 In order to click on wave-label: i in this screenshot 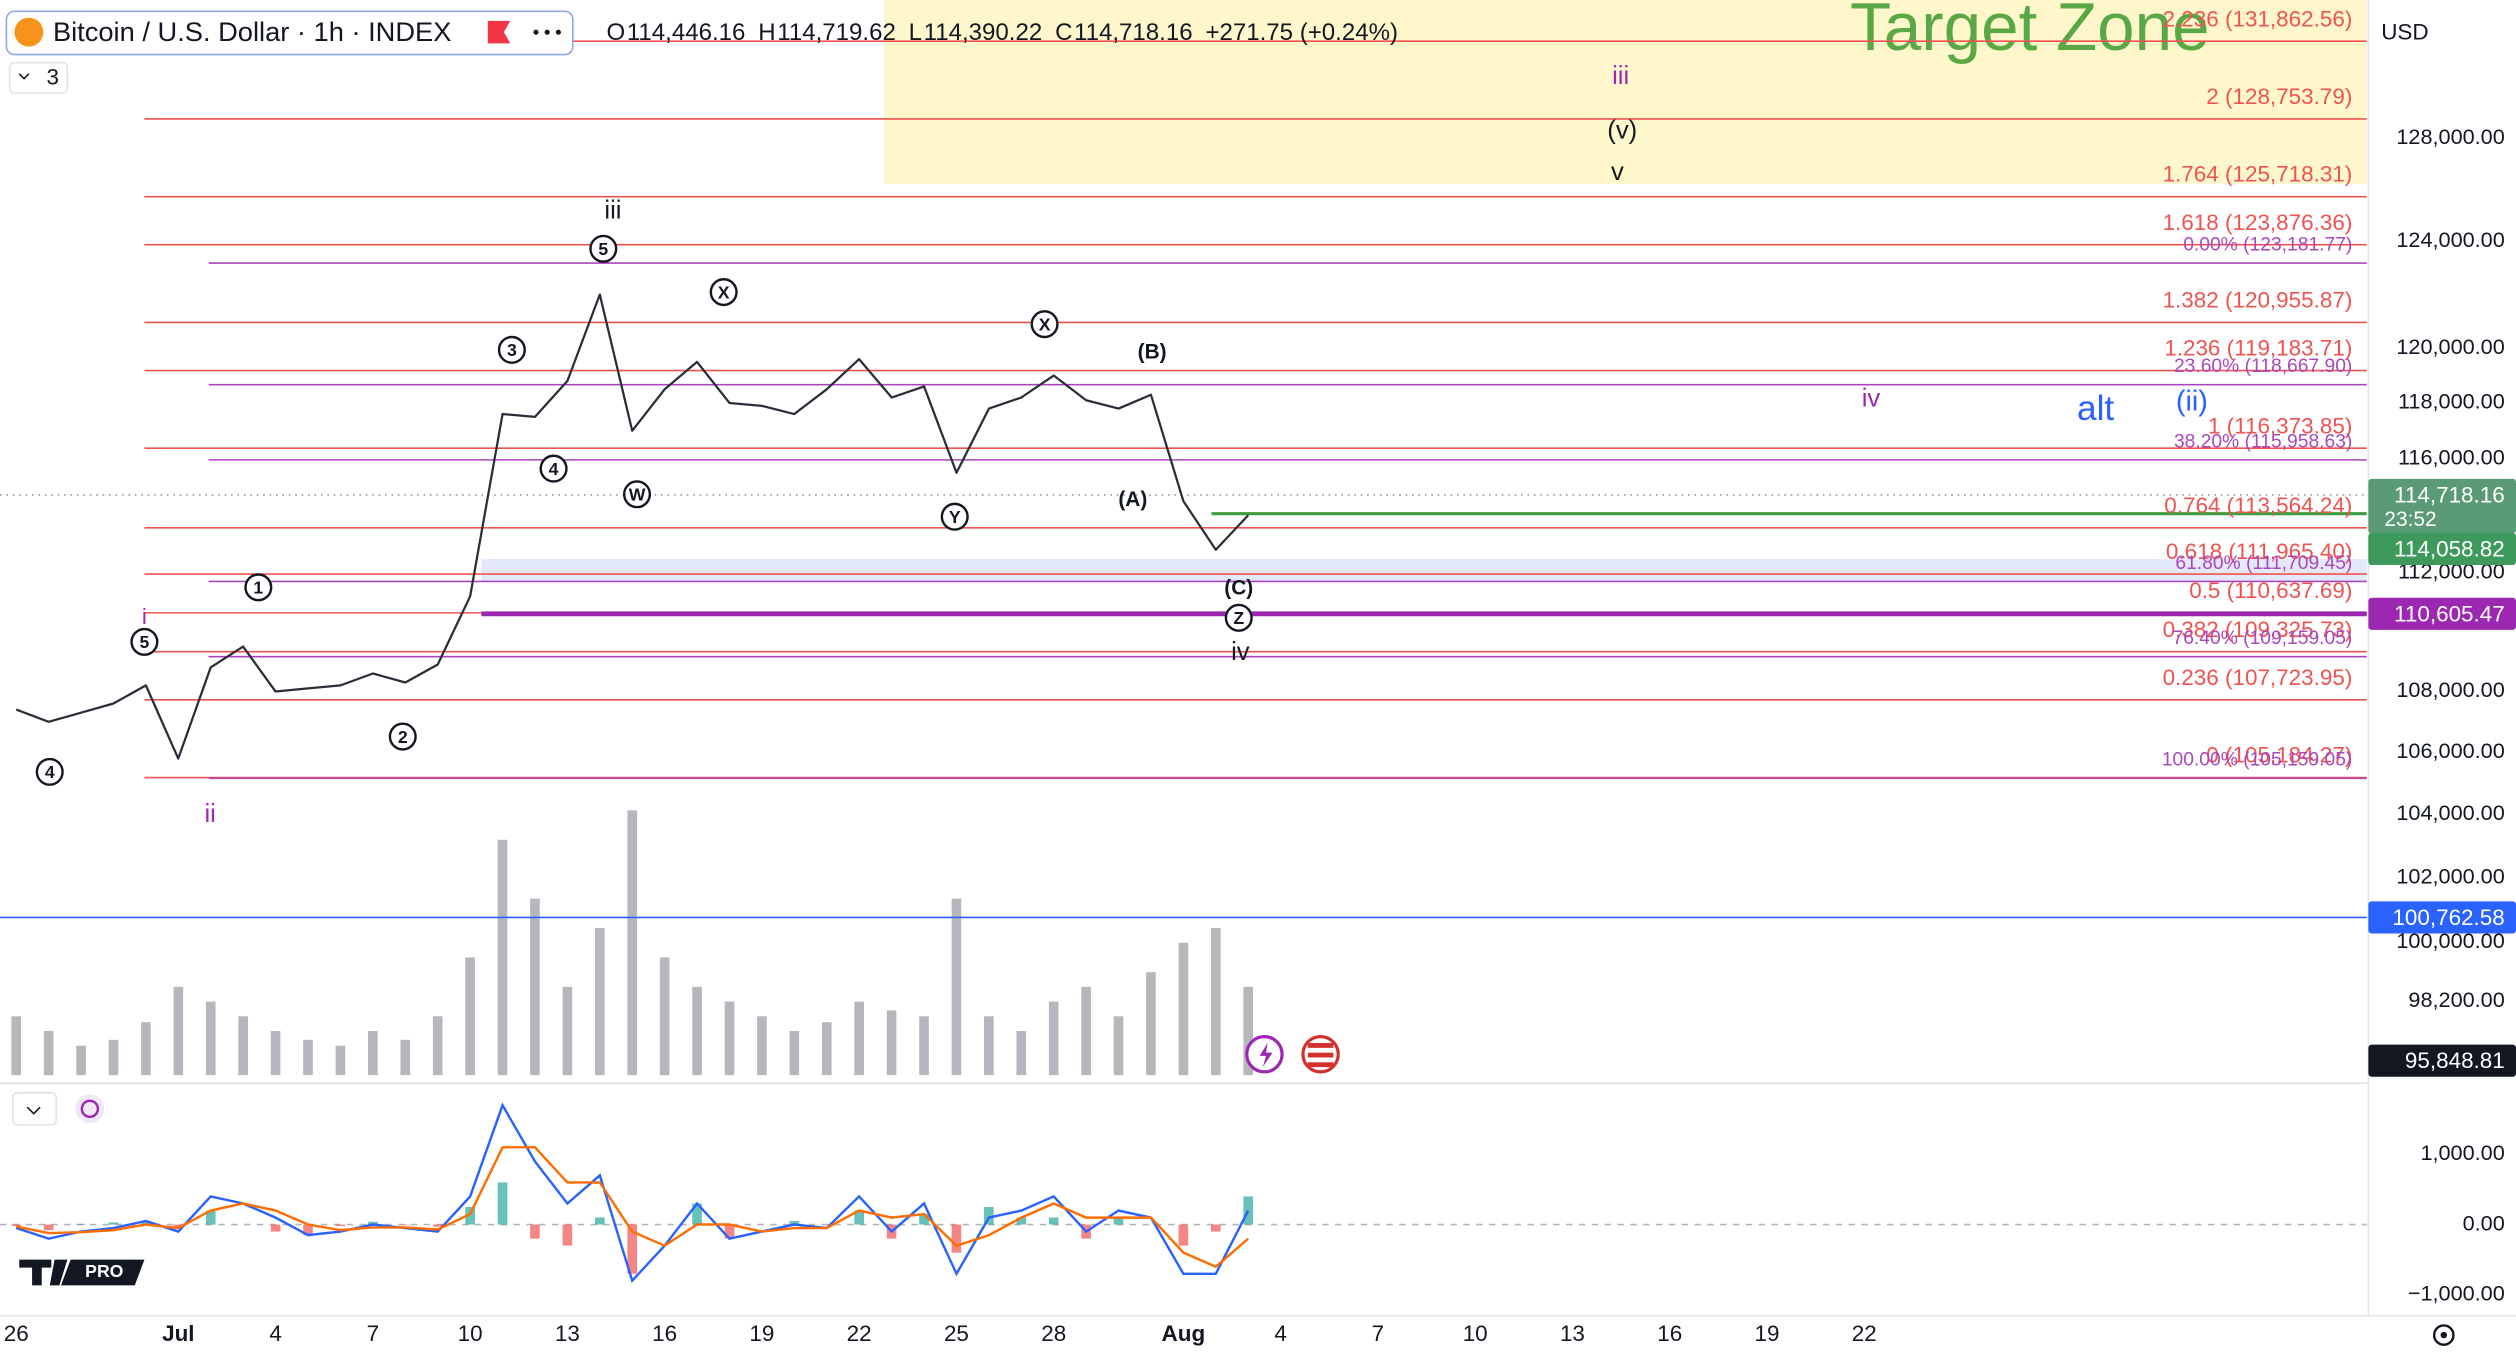, I will do `click(144, 616)`.